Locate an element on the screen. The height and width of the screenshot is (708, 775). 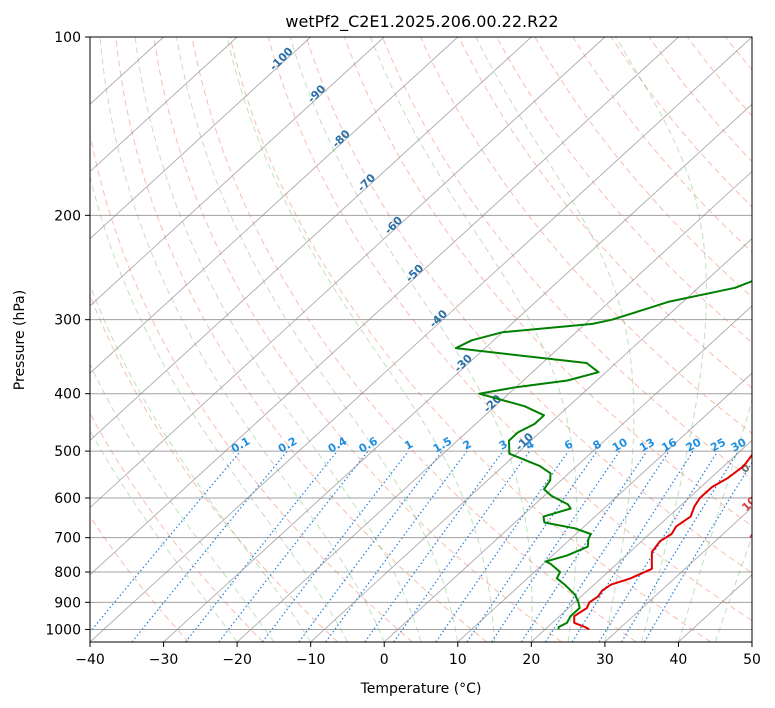
temperature-profile is located at coordinates (662, 542).